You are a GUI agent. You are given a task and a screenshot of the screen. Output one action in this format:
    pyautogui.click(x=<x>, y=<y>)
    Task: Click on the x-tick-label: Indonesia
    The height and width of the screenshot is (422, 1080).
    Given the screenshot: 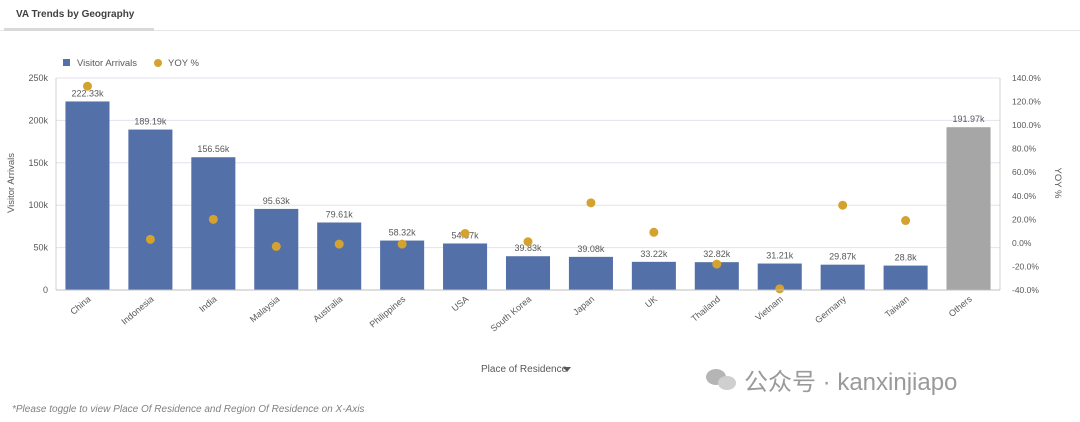 What is the action you would take?
    pyautogui.click(x=137, y=310)
    